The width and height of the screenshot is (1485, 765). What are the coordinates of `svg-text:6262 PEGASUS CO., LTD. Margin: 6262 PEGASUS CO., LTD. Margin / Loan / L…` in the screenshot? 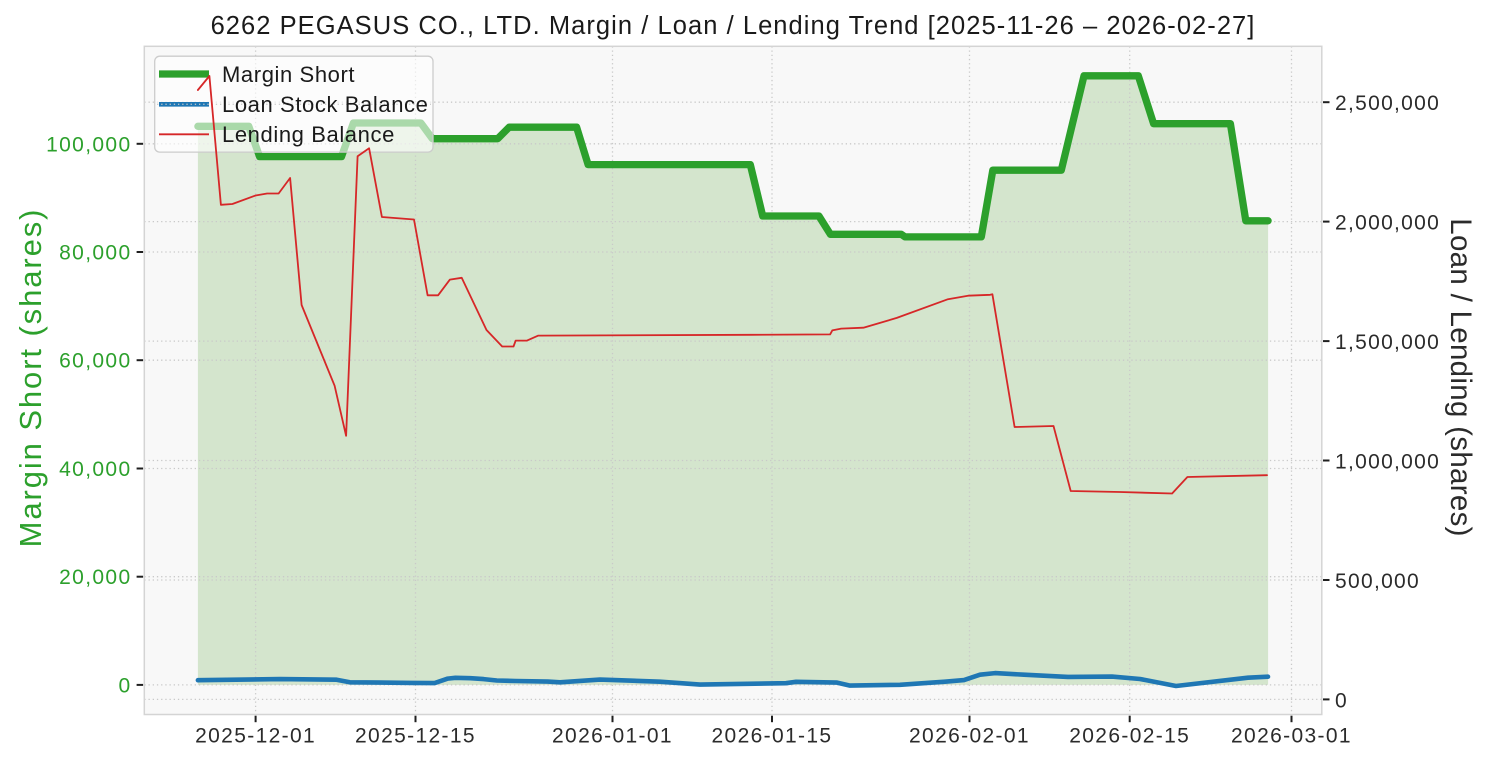 It's located at (733, 26).